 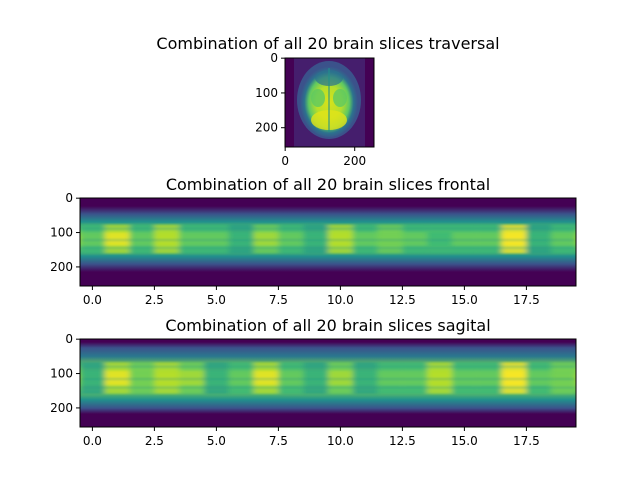 What do you see at coordinates (323, 157) in the screenshot?
I see `x-axis: 0 200` at bounding box center [323, 157].